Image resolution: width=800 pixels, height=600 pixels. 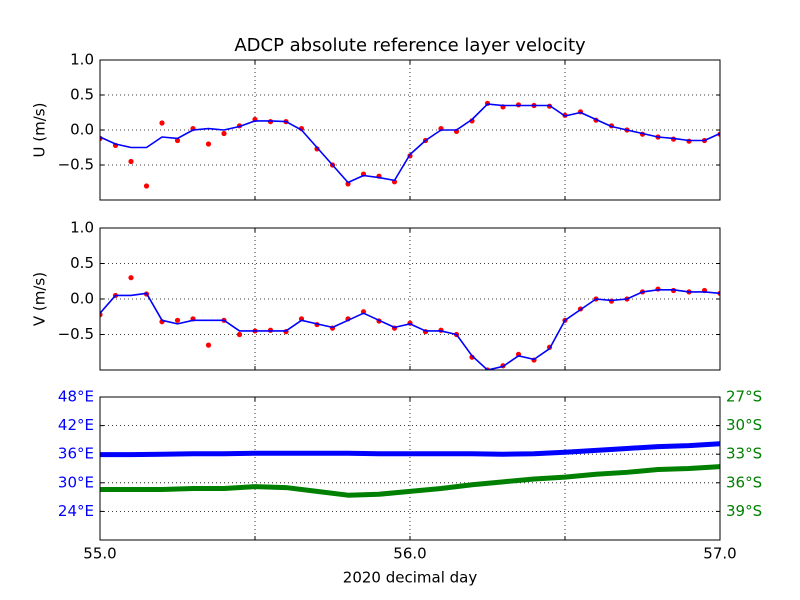 I want to click on y-axis-label: V (m/s), so click(x=40, y=299).